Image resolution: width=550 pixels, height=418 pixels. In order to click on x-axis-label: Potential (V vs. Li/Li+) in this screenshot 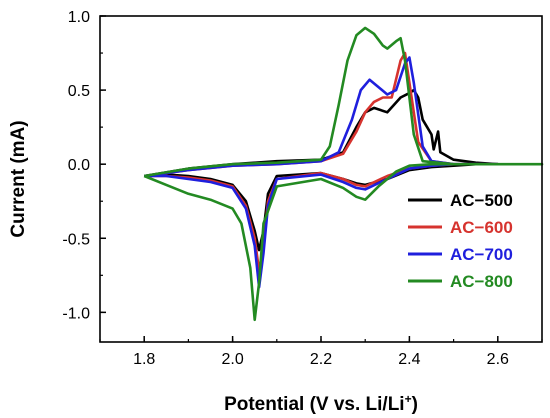, I will do `click(321, 403)`.